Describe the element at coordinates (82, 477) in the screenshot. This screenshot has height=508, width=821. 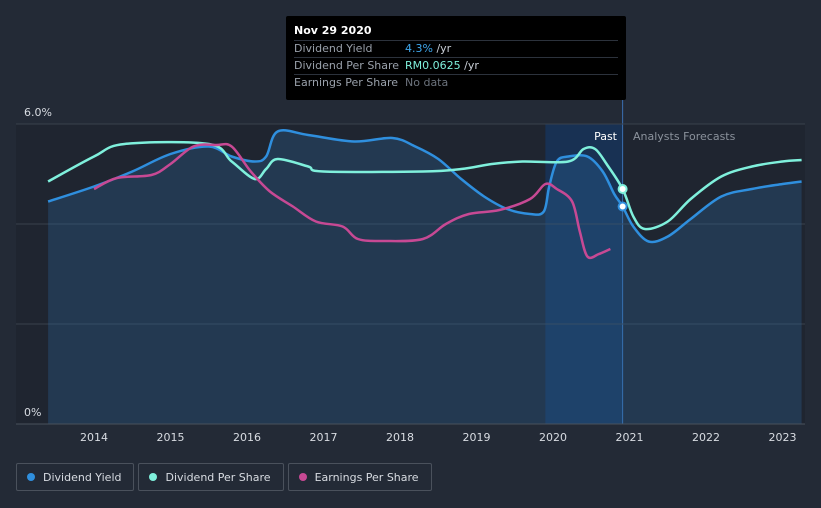
I see `legend-label: Dividend Yield` at that location.